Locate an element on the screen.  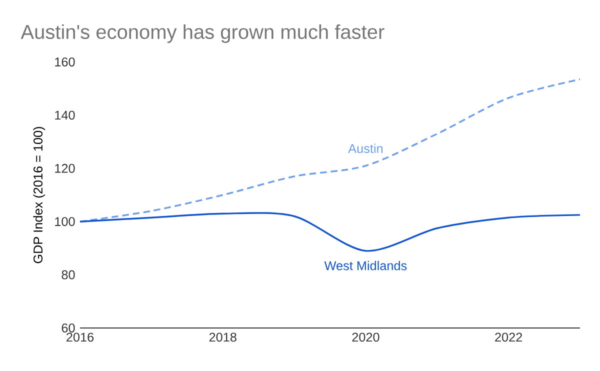
y-tick-label: 140 is located at coordinates (65, 115).